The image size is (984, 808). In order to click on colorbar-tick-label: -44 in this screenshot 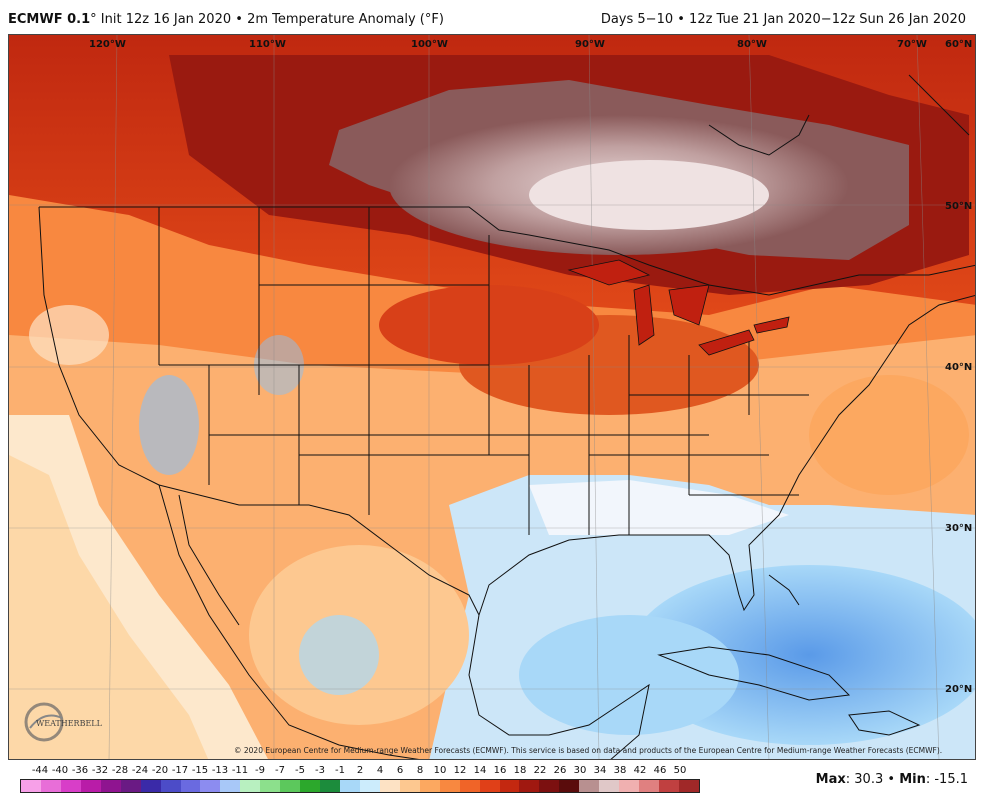, I will do `click(40, 770)`.